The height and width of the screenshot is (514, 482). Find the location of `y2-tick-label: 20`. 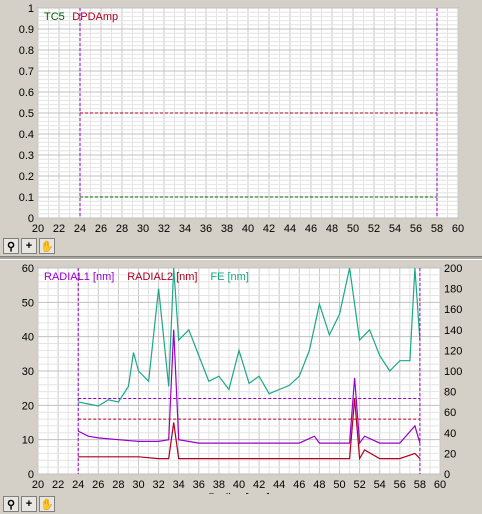

y2-tick-label: 20 is located at coordinates (450, 454).